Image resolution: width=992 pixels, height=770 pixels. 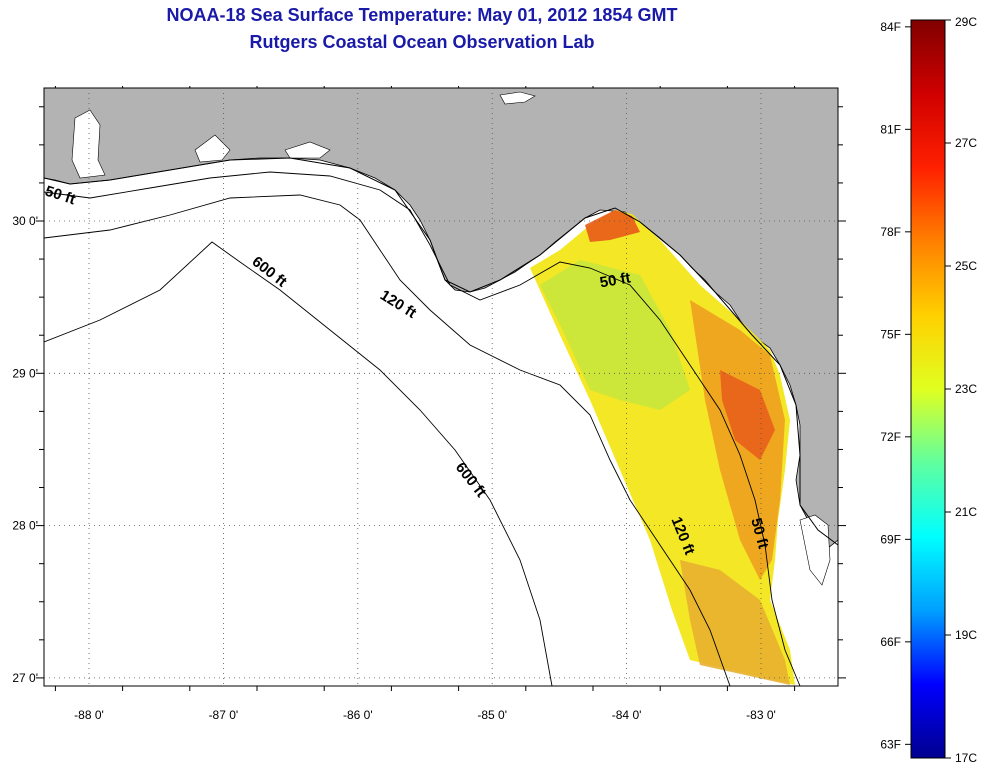 What do you see at coordinates (966, 22) in the screenshot?
I see `colorbar-c-label: 29C` at bounding box center [966, 22].